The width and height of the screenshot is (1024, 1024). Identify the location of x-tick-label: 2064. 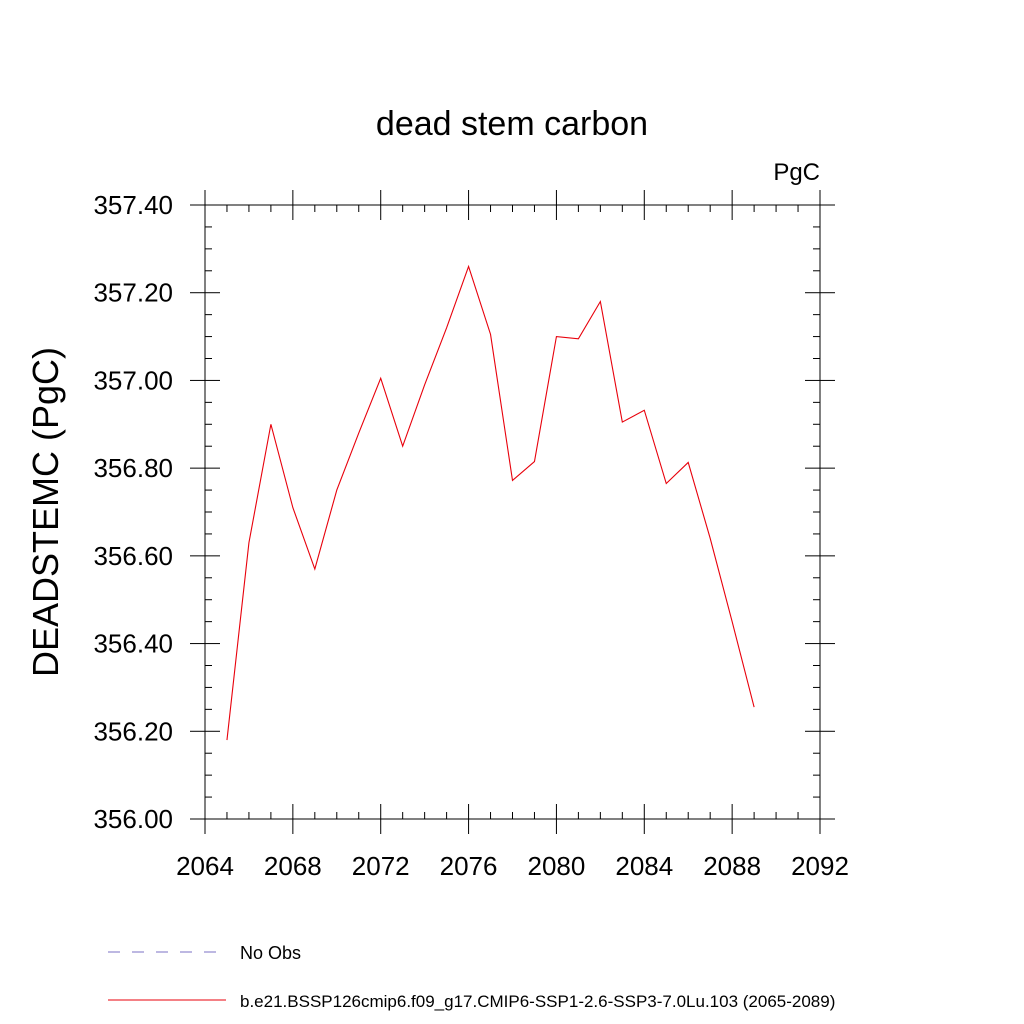
(205, 866).